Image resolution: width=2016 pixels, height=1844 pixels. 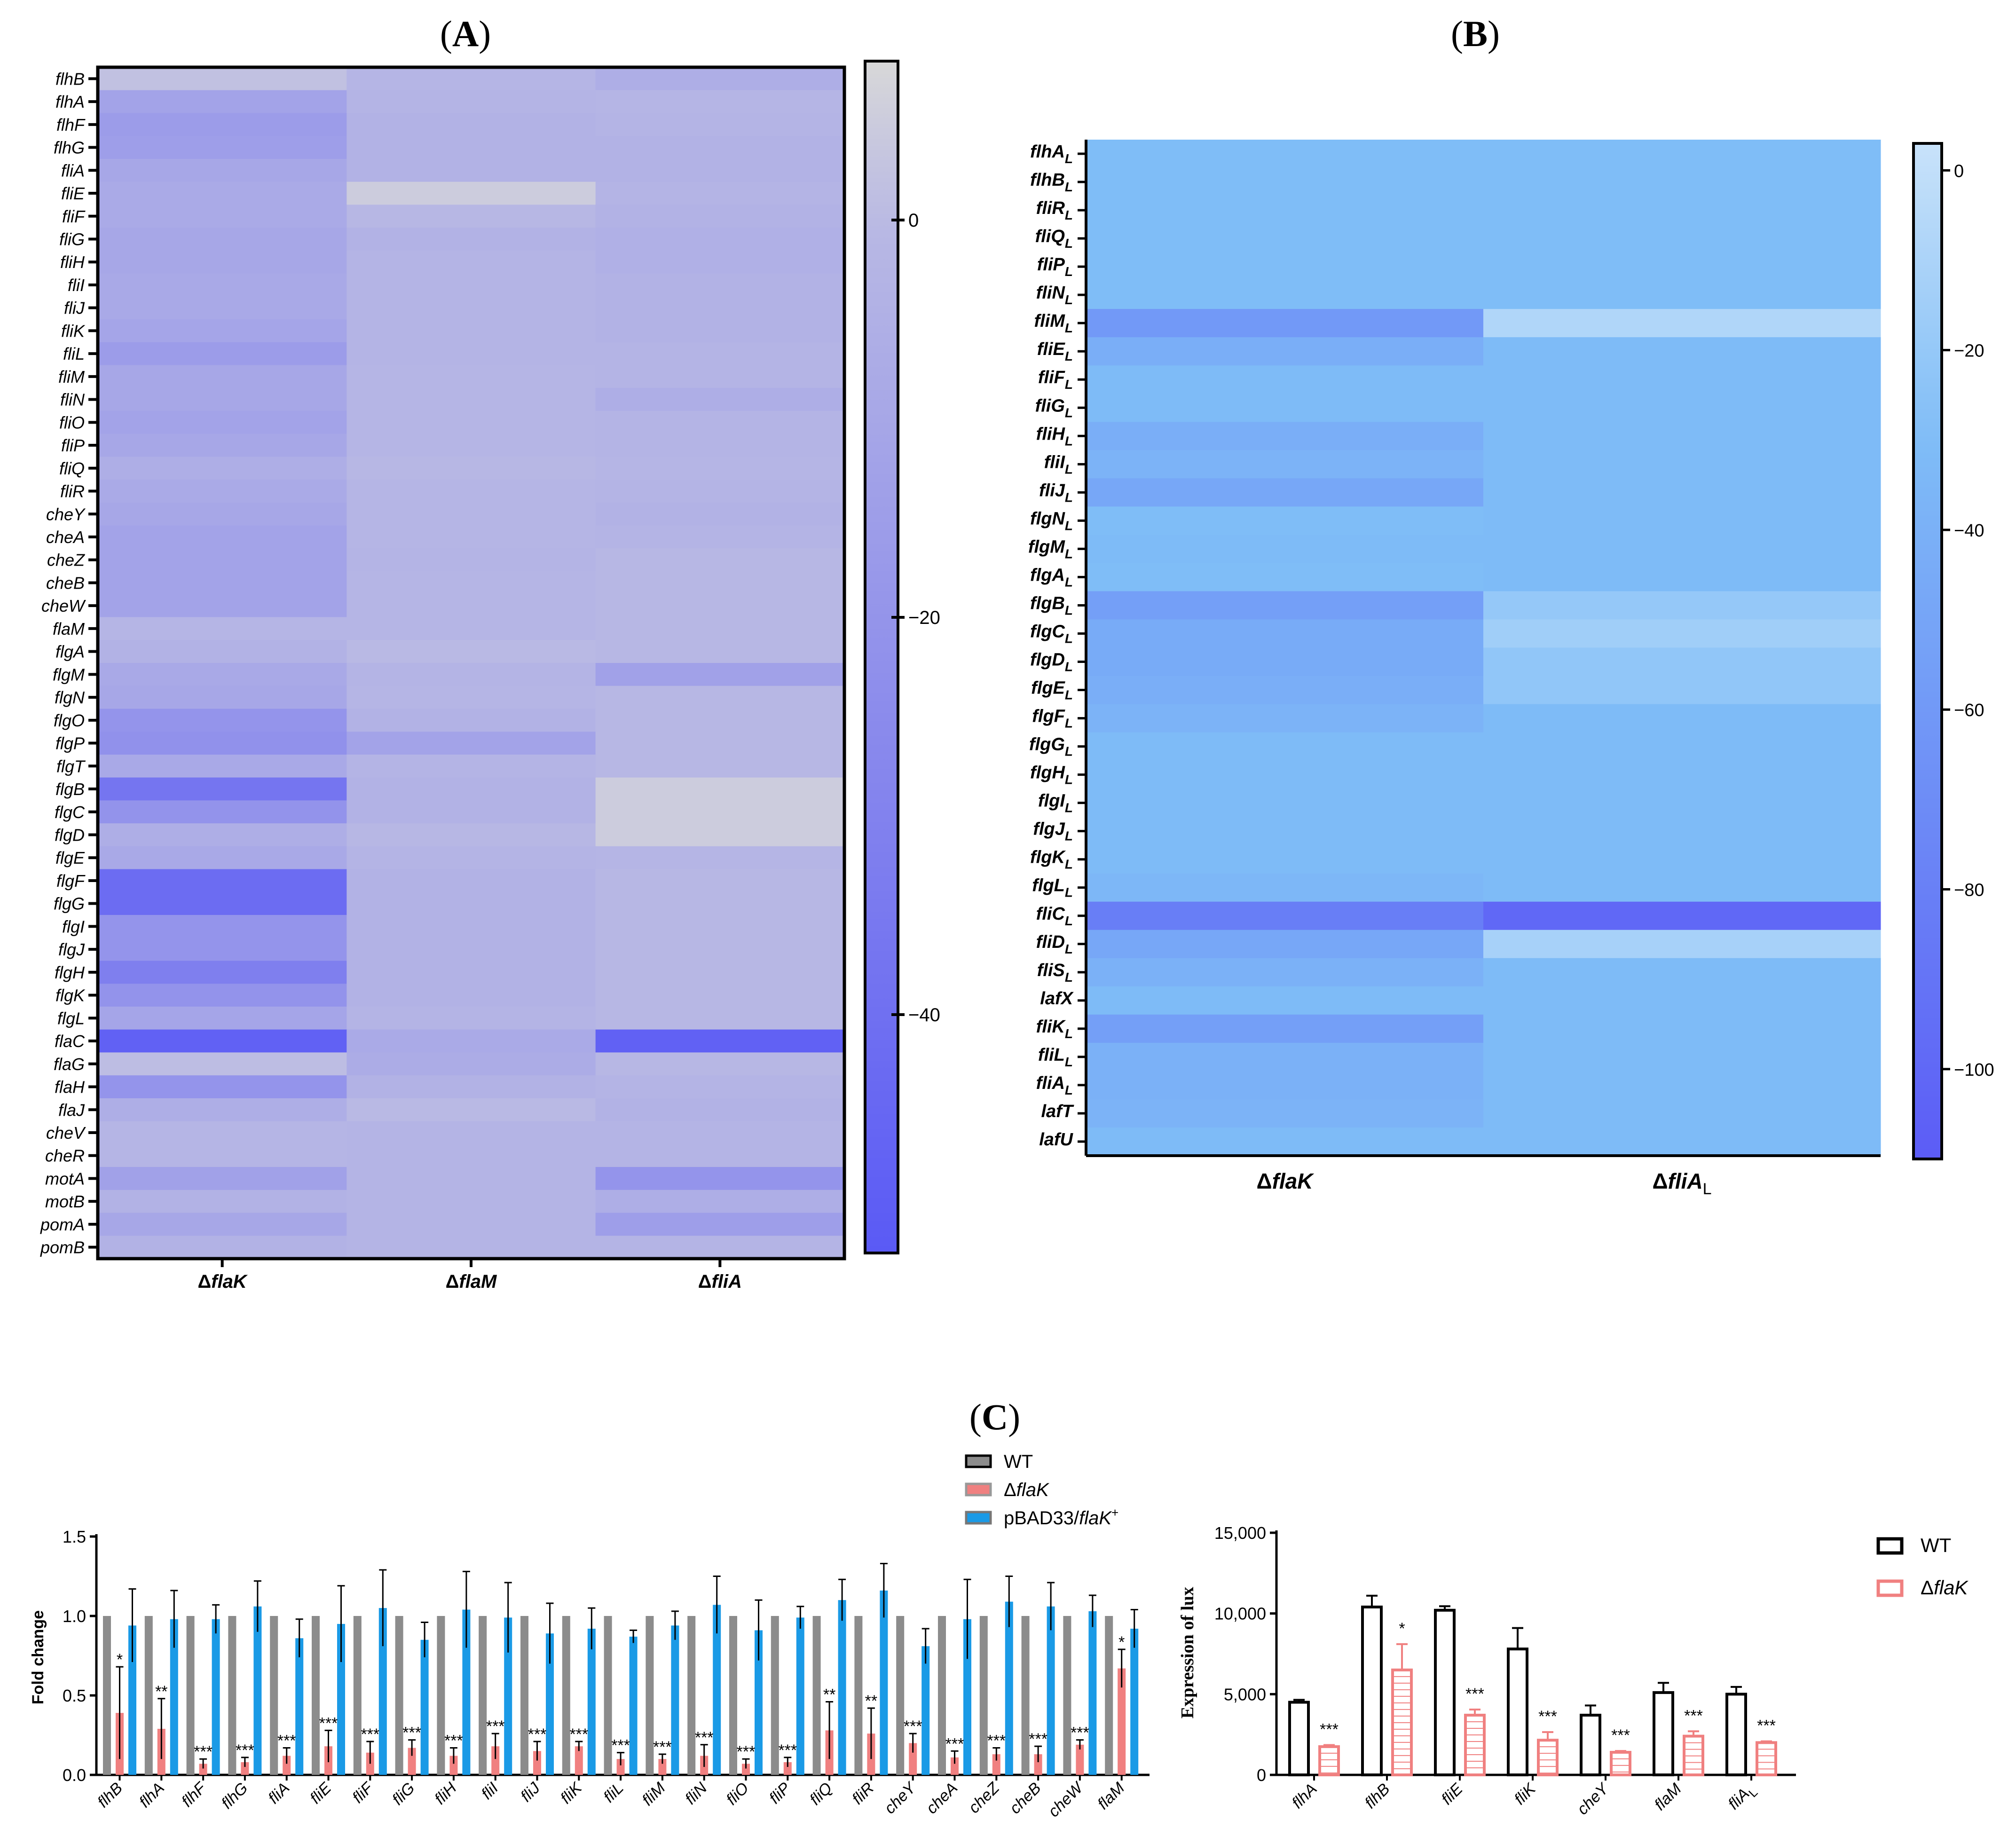 I want to click on heatmap-b-row-label: fliLL, so click(x=1055, y=1057).